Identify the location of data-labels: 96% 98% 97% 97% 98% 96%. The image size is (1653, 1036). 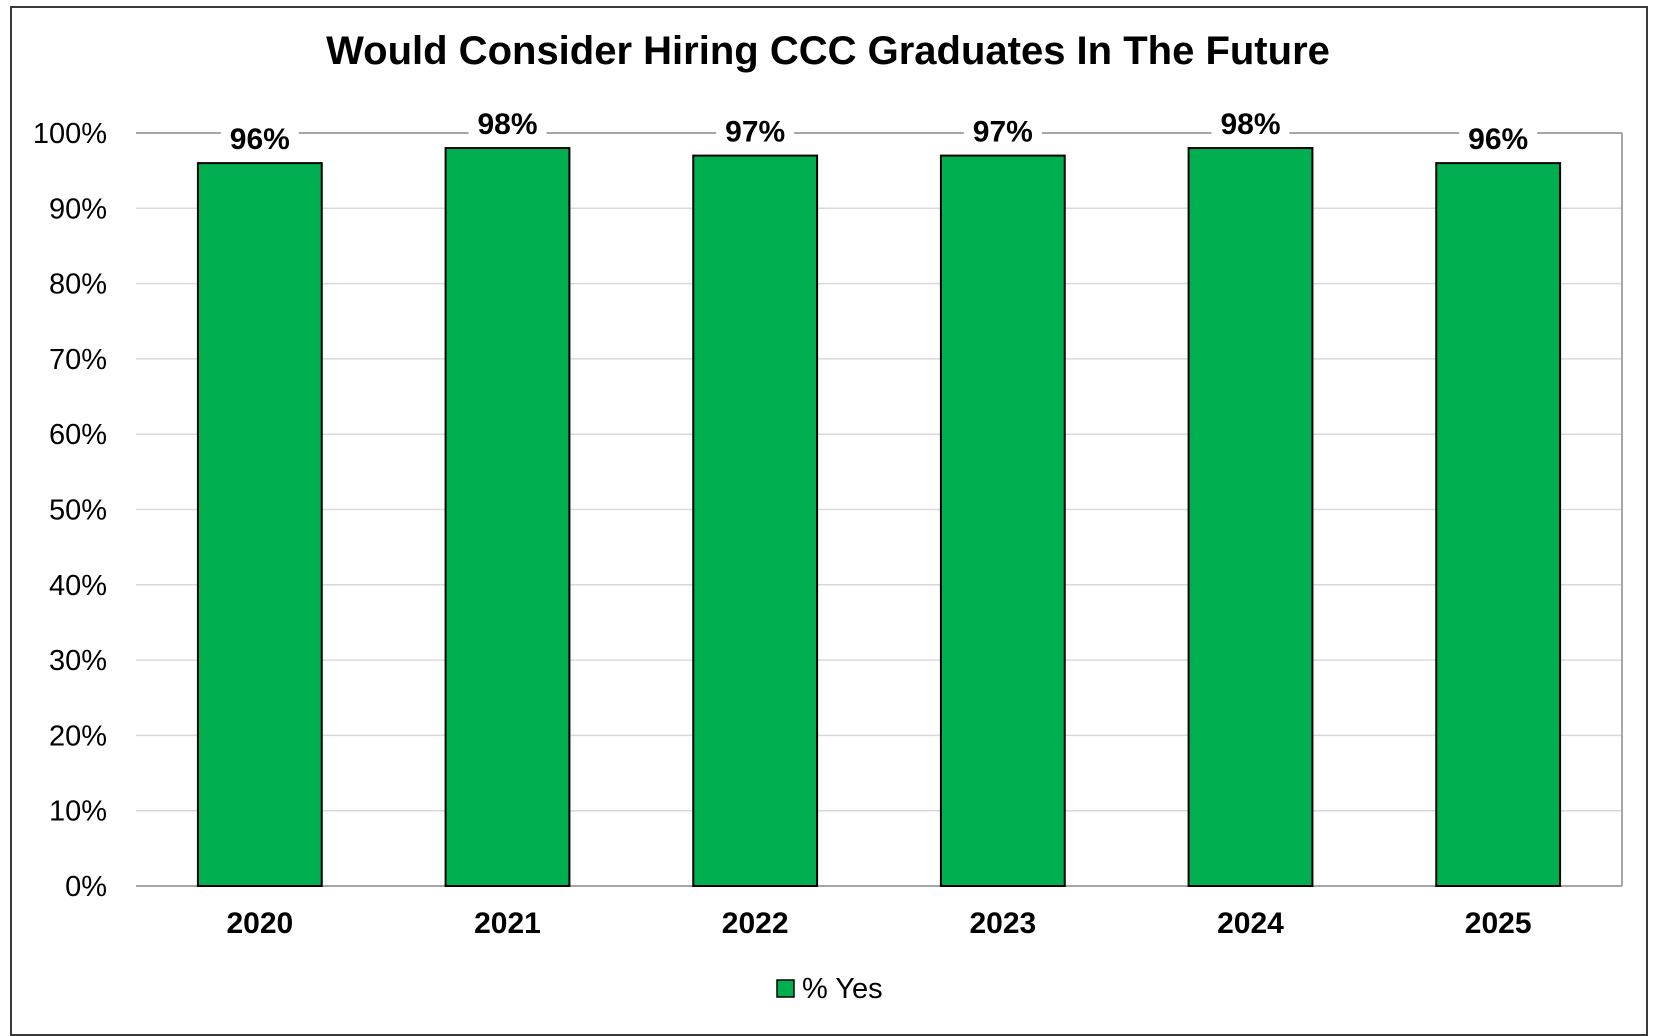
(879, 131).